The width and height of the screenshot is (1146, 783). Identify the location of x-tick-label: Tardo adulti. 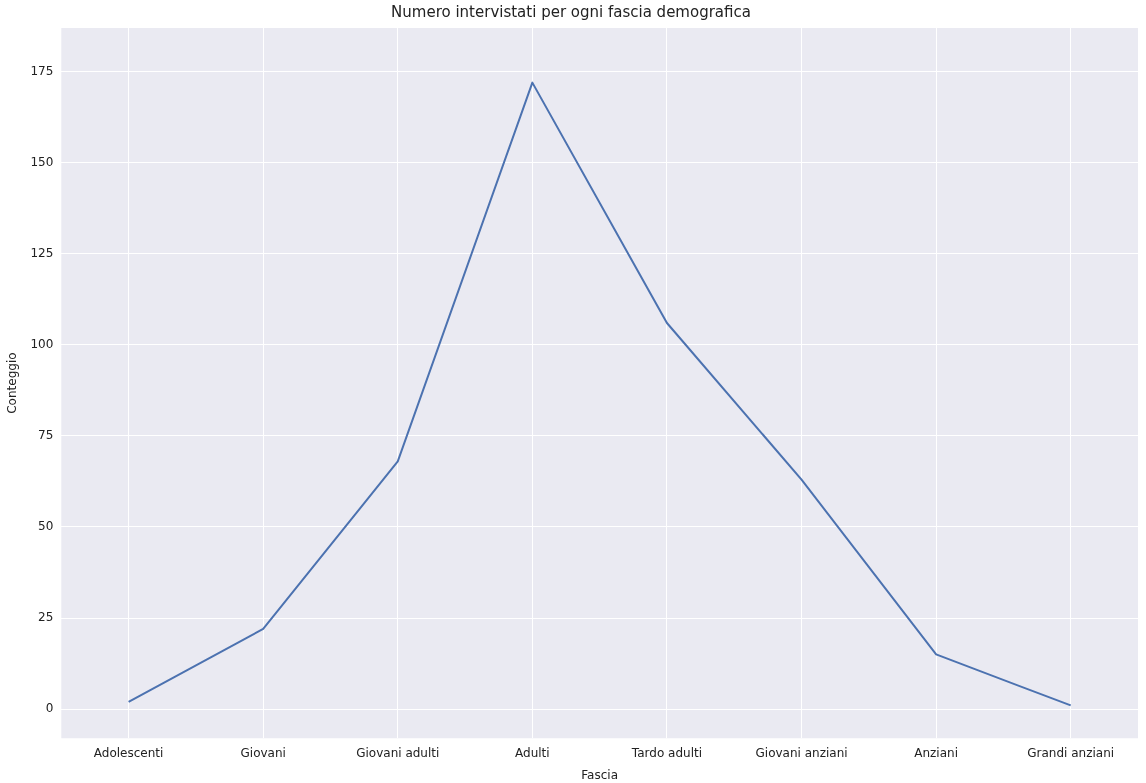
(666, 752).